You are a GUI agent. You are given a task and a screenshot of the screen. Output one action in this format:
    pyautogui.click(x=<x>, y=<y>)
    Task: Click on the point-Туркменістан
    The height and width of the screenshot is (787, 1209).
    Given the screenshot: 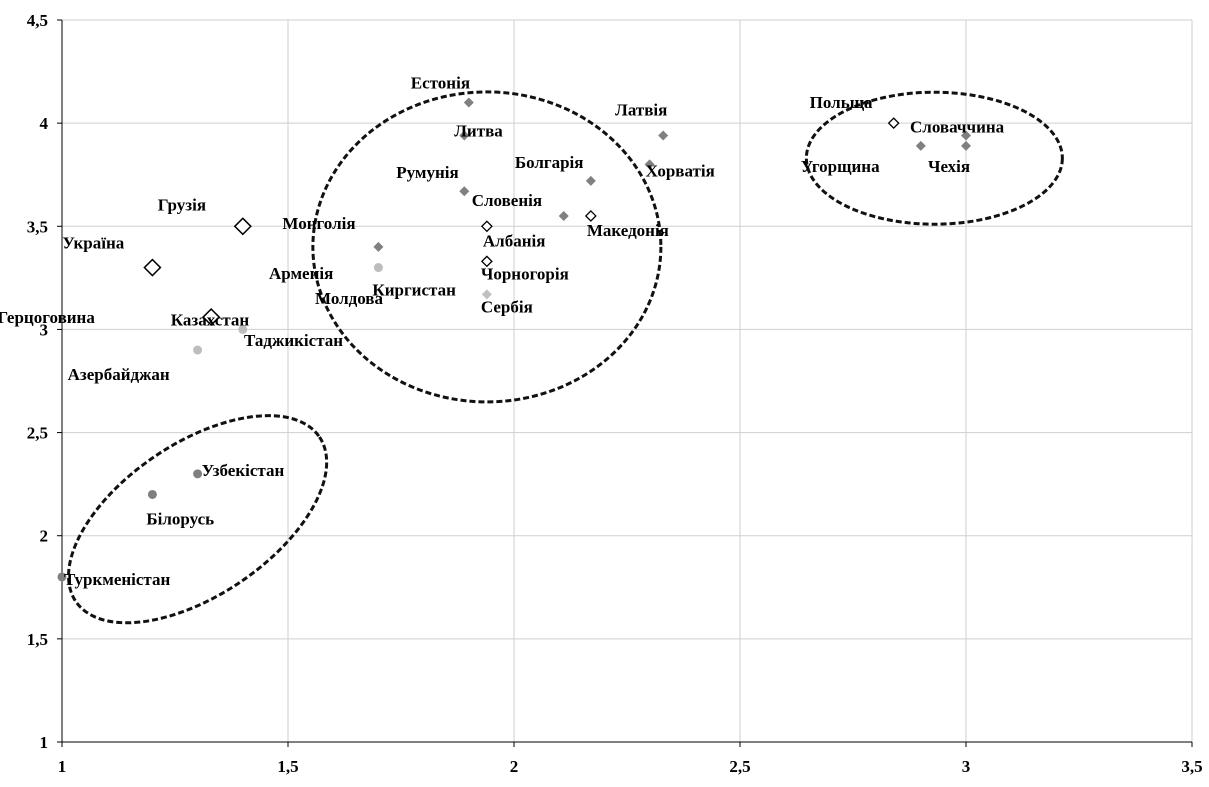 What is the action you would take?
    pyautogui.click(x=62, y=577)
    